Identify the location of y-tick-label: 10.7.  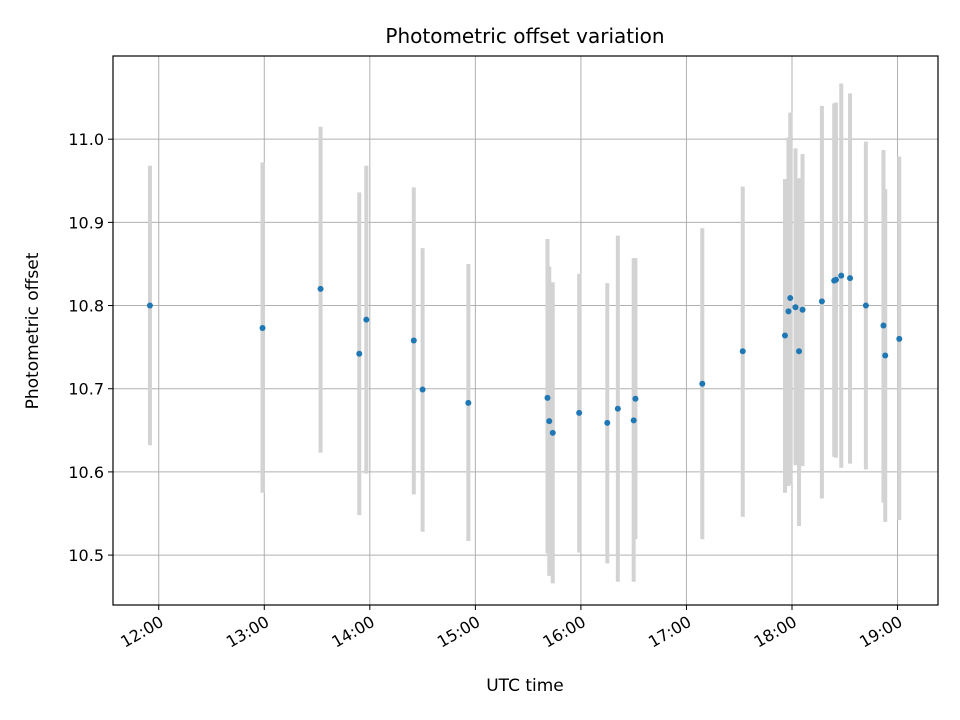
(86, 389).